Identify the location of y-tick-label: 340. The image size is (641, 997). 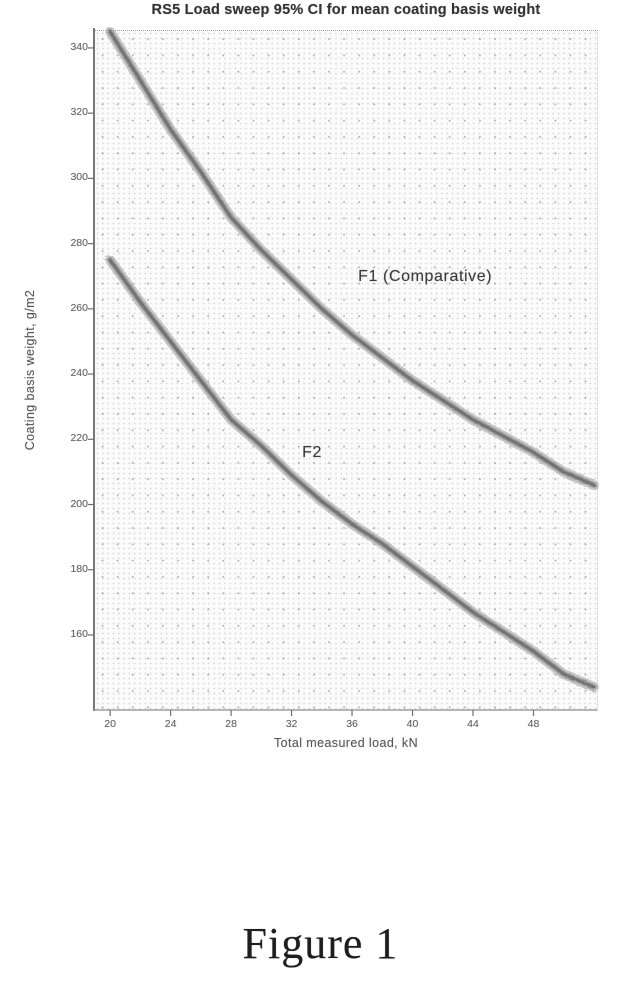
(79, 46).